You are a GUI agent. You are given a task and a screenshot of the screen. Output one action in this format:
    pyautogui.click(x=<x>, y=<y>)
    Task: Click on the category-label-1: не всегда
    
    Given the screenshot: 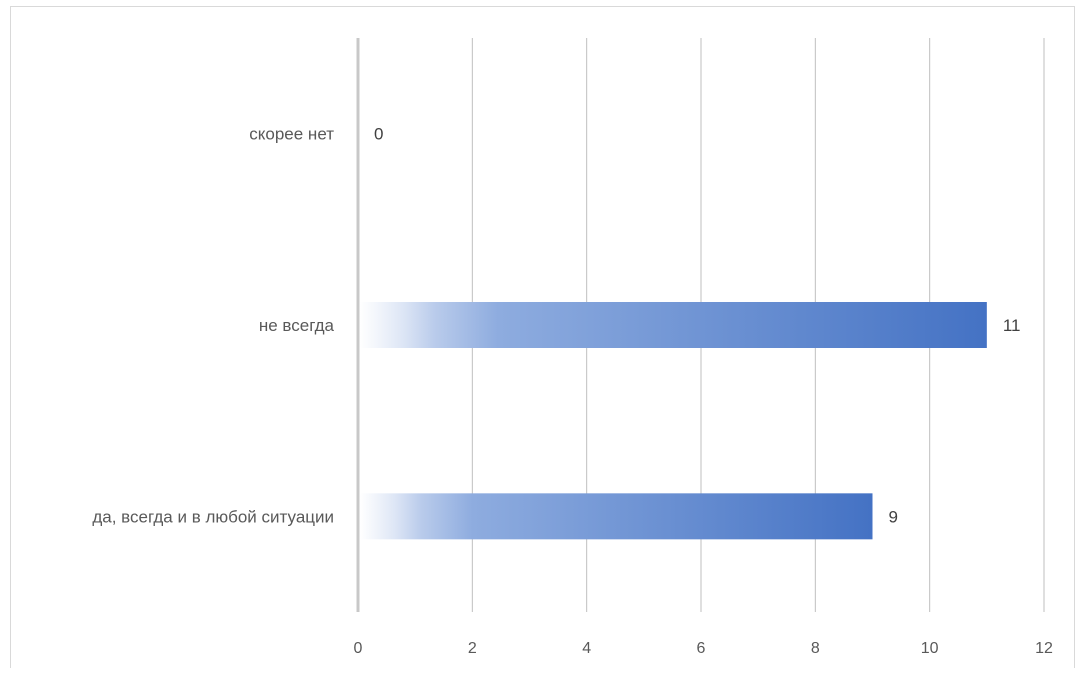 What is the action you would take?
    pyautogui.click(x=297, y=325)
    